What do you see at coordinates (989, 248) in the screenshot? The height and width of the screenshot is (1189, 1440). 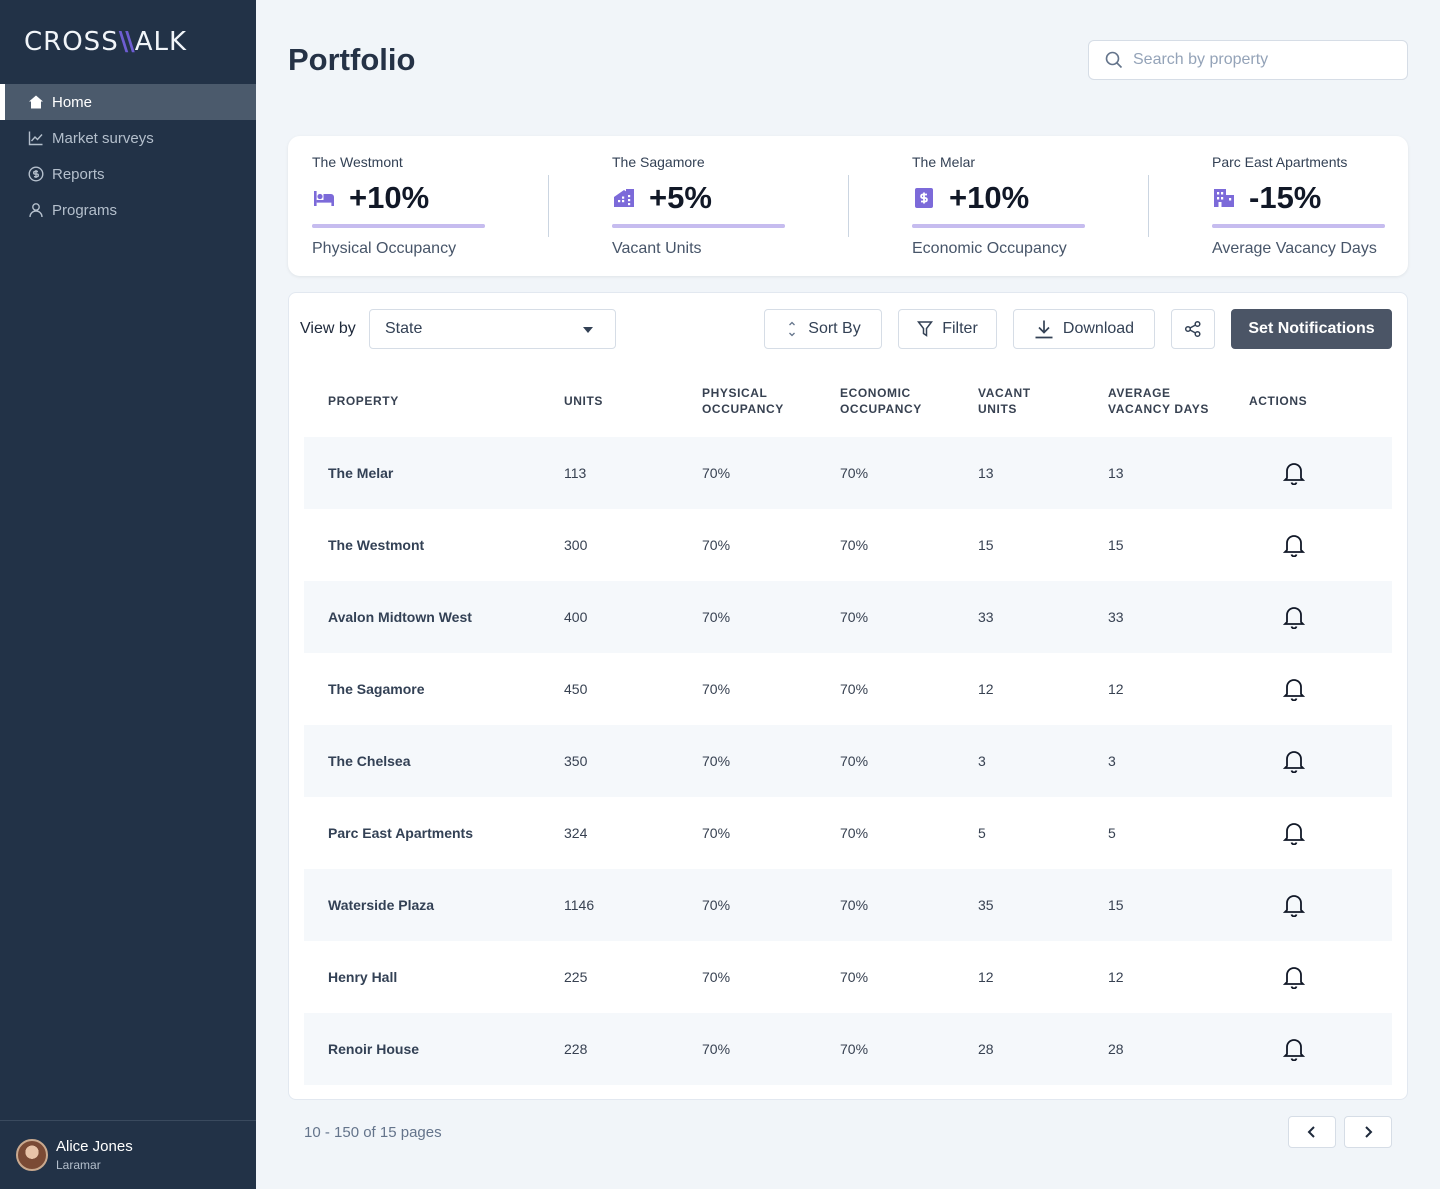 I see `kpi-metric-label: Economic Occupancy` at bounding box center [989, 248].